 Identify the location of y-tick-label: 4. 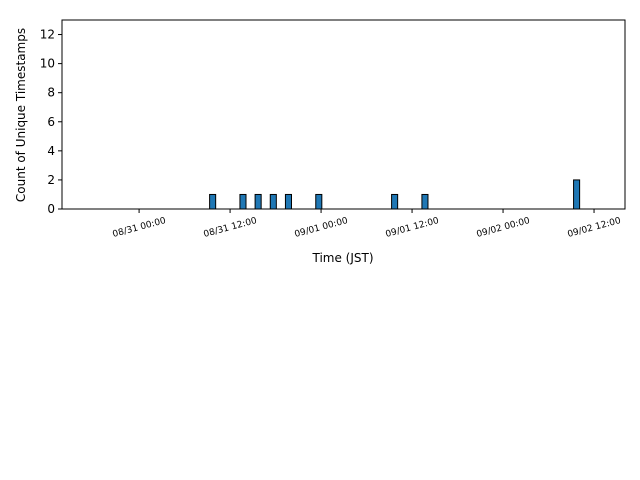
(51, 151).